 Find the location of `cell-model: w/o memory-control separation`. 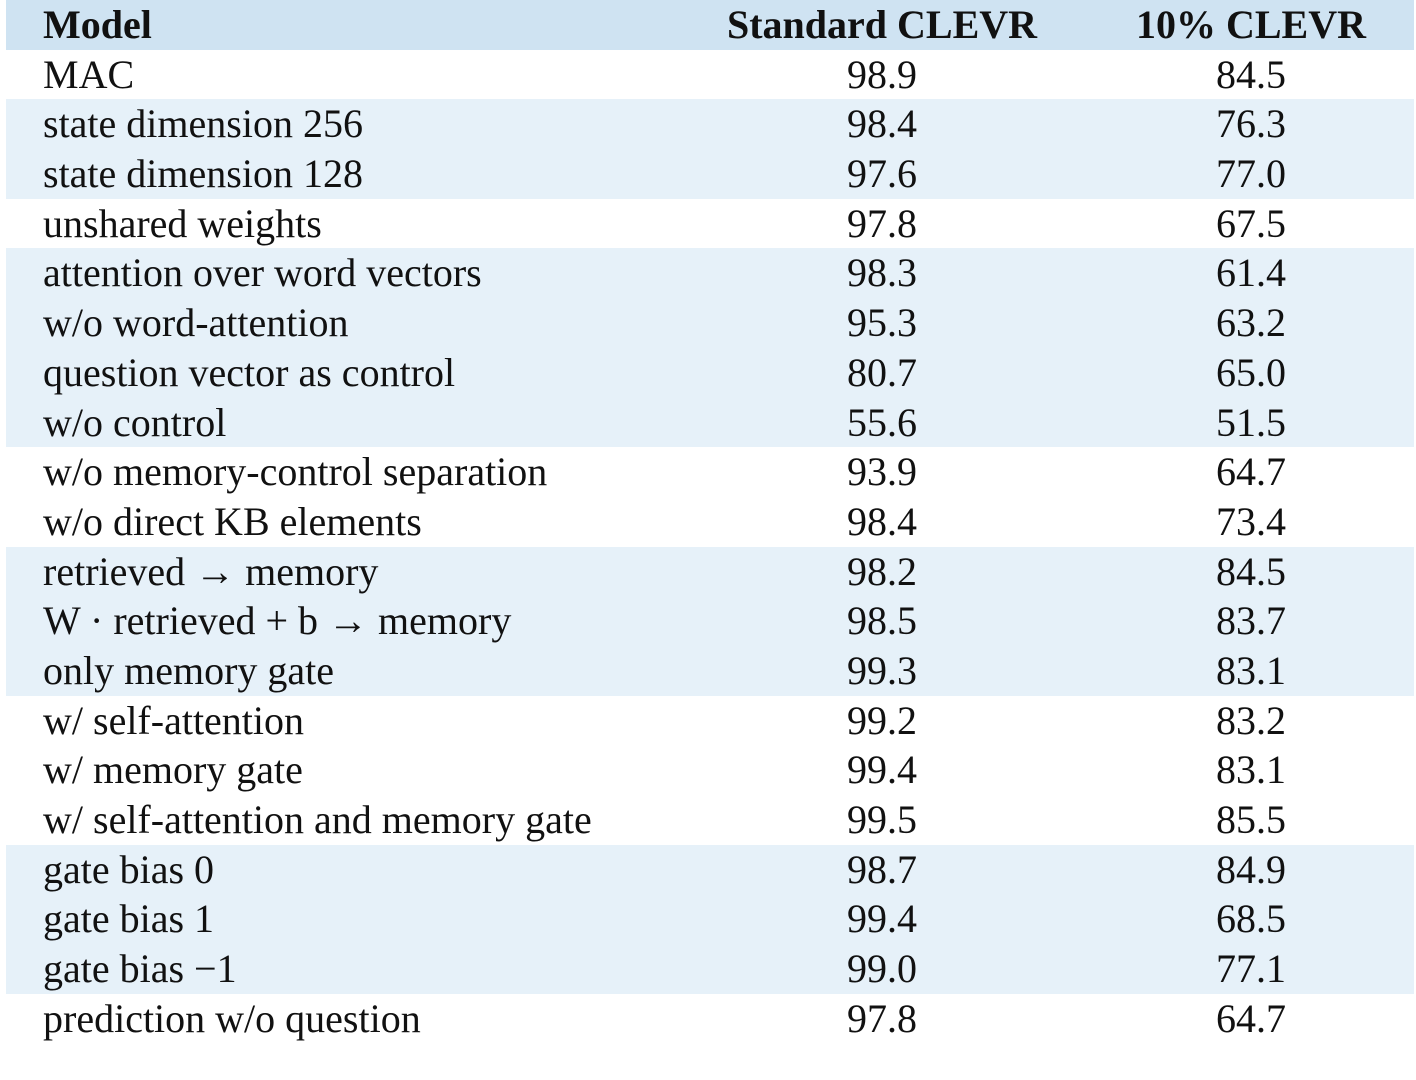

cell-model: w/o memory-control separation is located at coordinates (295, 472).